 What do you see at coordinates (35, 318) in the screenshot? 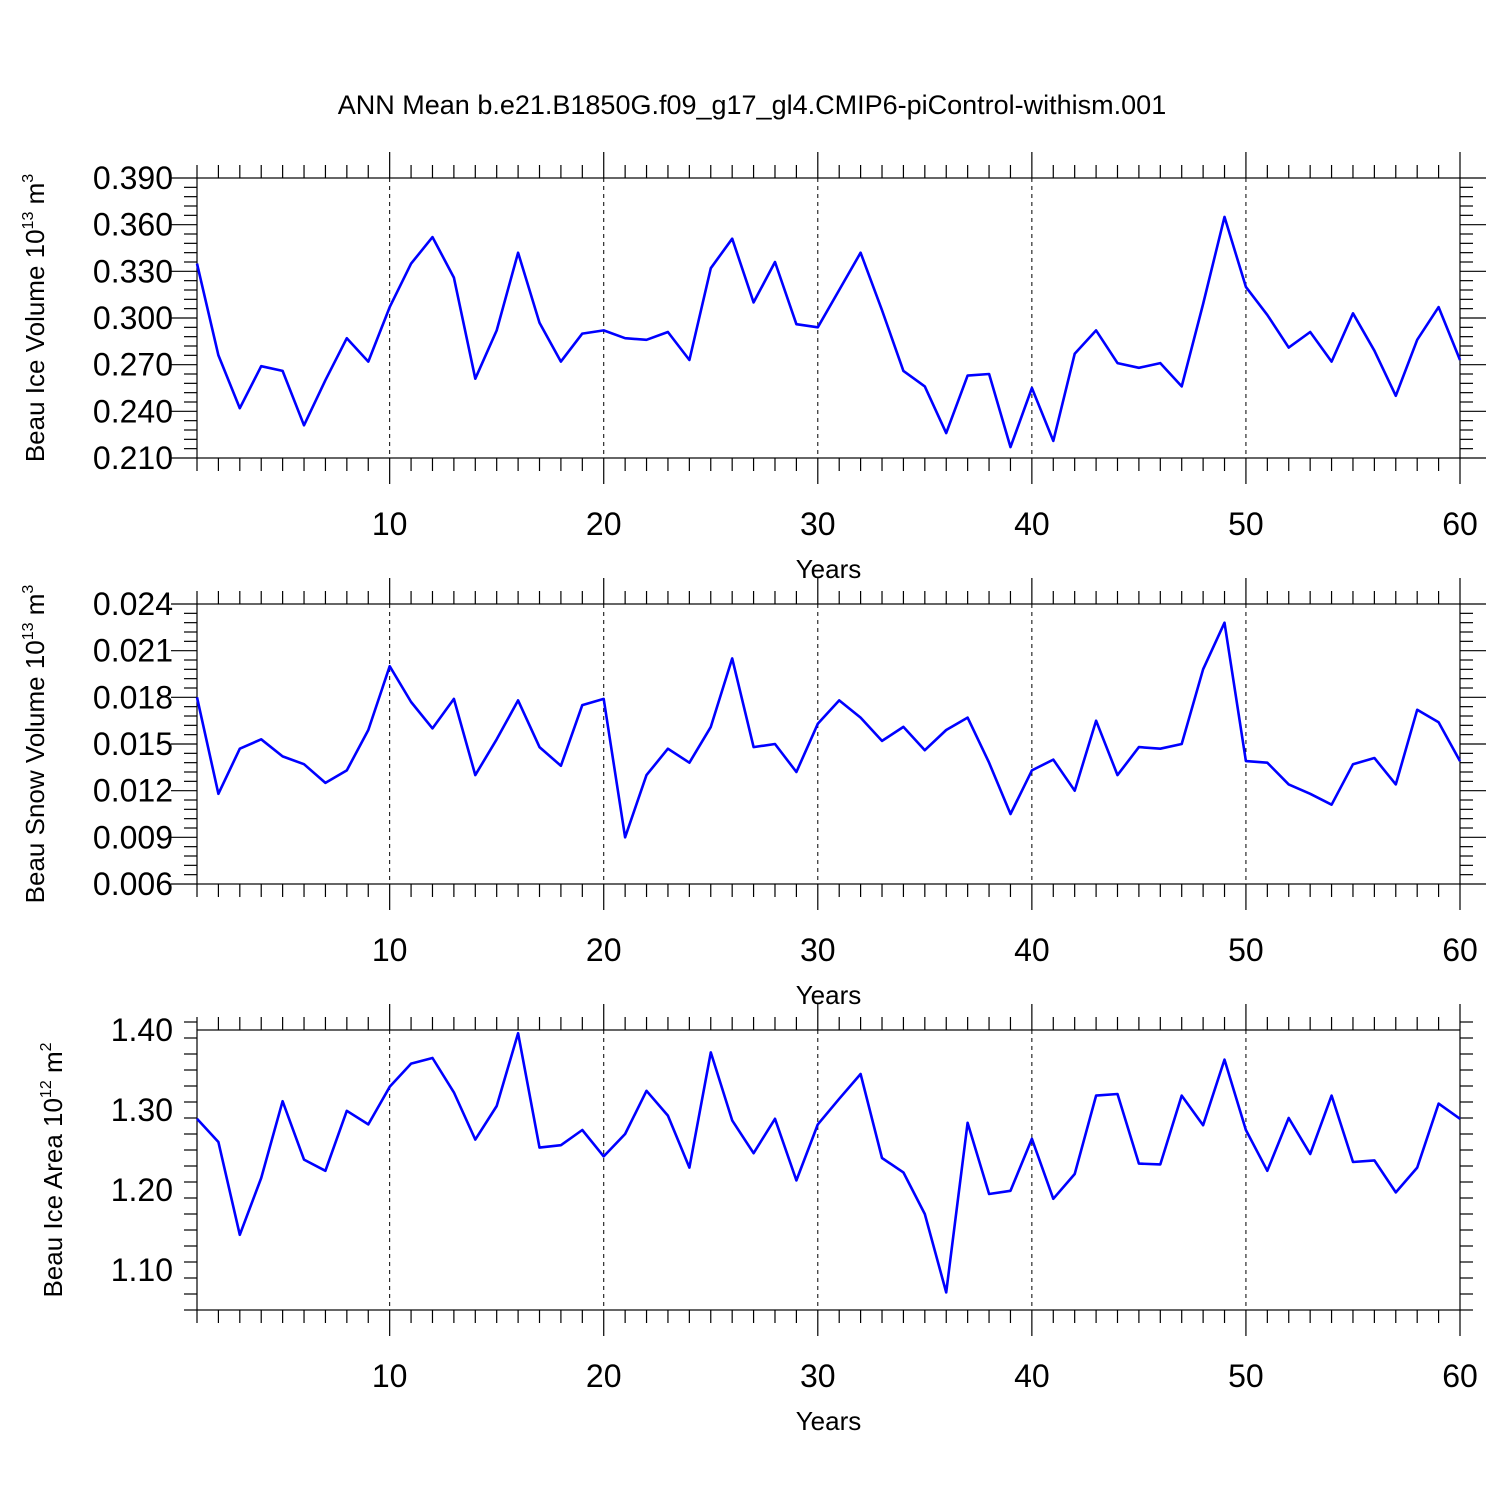
I see `y-axis-label: Beau Ice Volume 1013 m3` at bounding box center [35, 318].